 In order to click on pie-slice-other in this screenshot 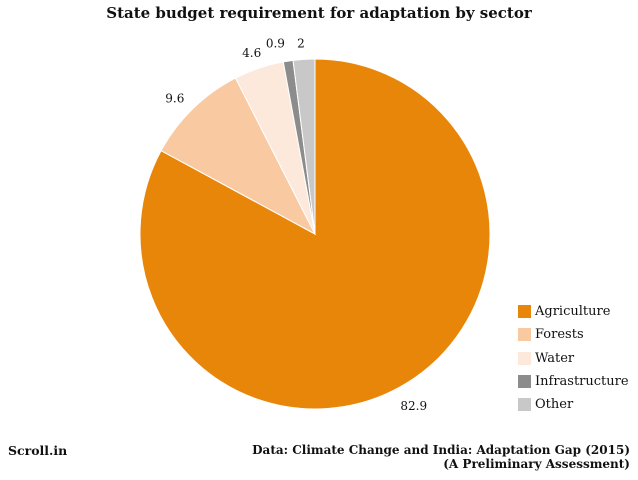, I will do `click(304, 146)`.